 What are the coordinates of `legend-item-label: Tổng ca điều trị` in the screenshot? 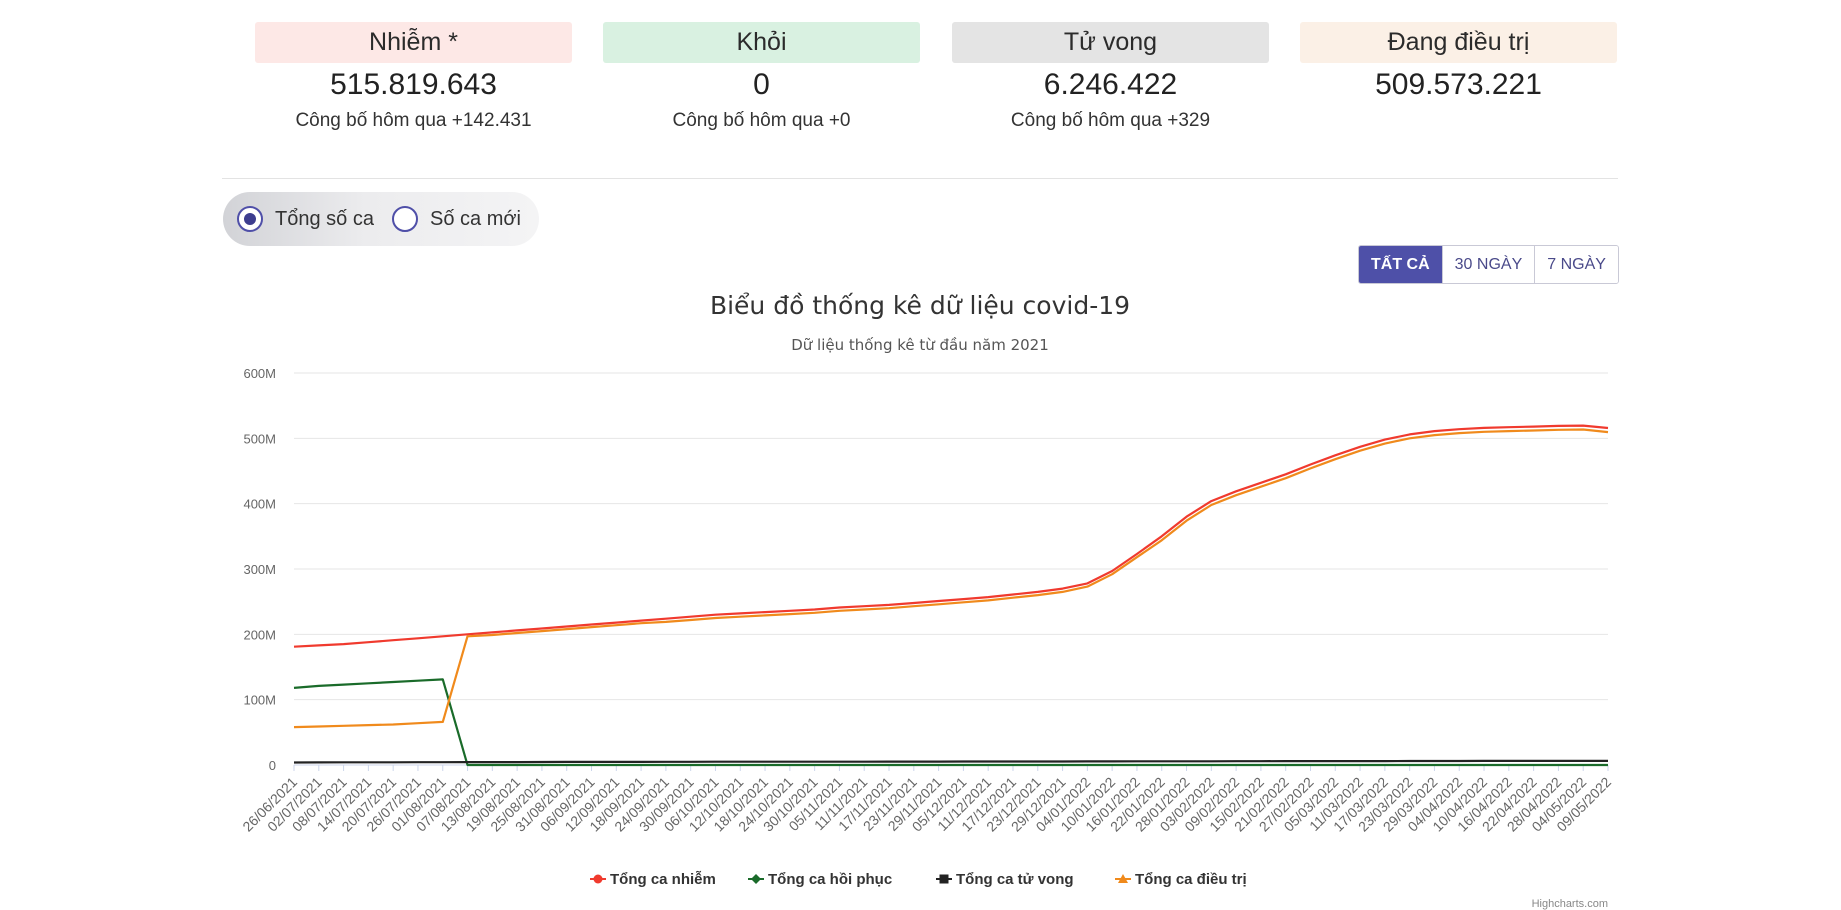 It's located at (1191, 879).